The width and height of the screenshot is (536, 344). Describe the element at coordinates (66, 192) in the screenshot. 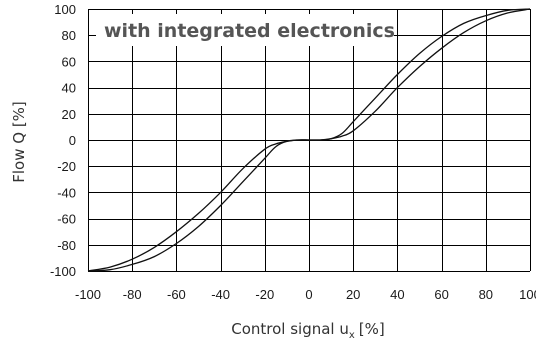

I see `y-tick-label-7: -40` at that location.